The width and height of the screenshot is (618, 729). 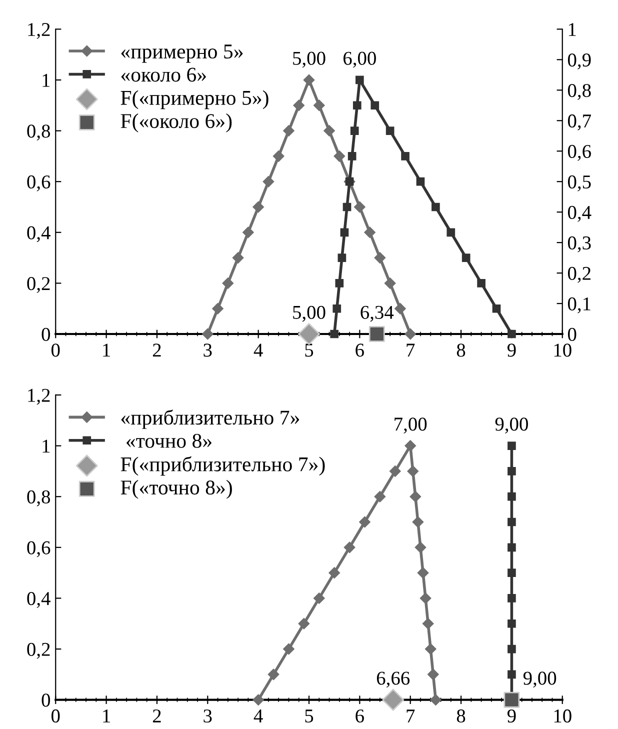 What do you see at coordinates (38, 650) in the screenshot?
I see `y-tick-label: 0,2` at bounding box center [38, 650].